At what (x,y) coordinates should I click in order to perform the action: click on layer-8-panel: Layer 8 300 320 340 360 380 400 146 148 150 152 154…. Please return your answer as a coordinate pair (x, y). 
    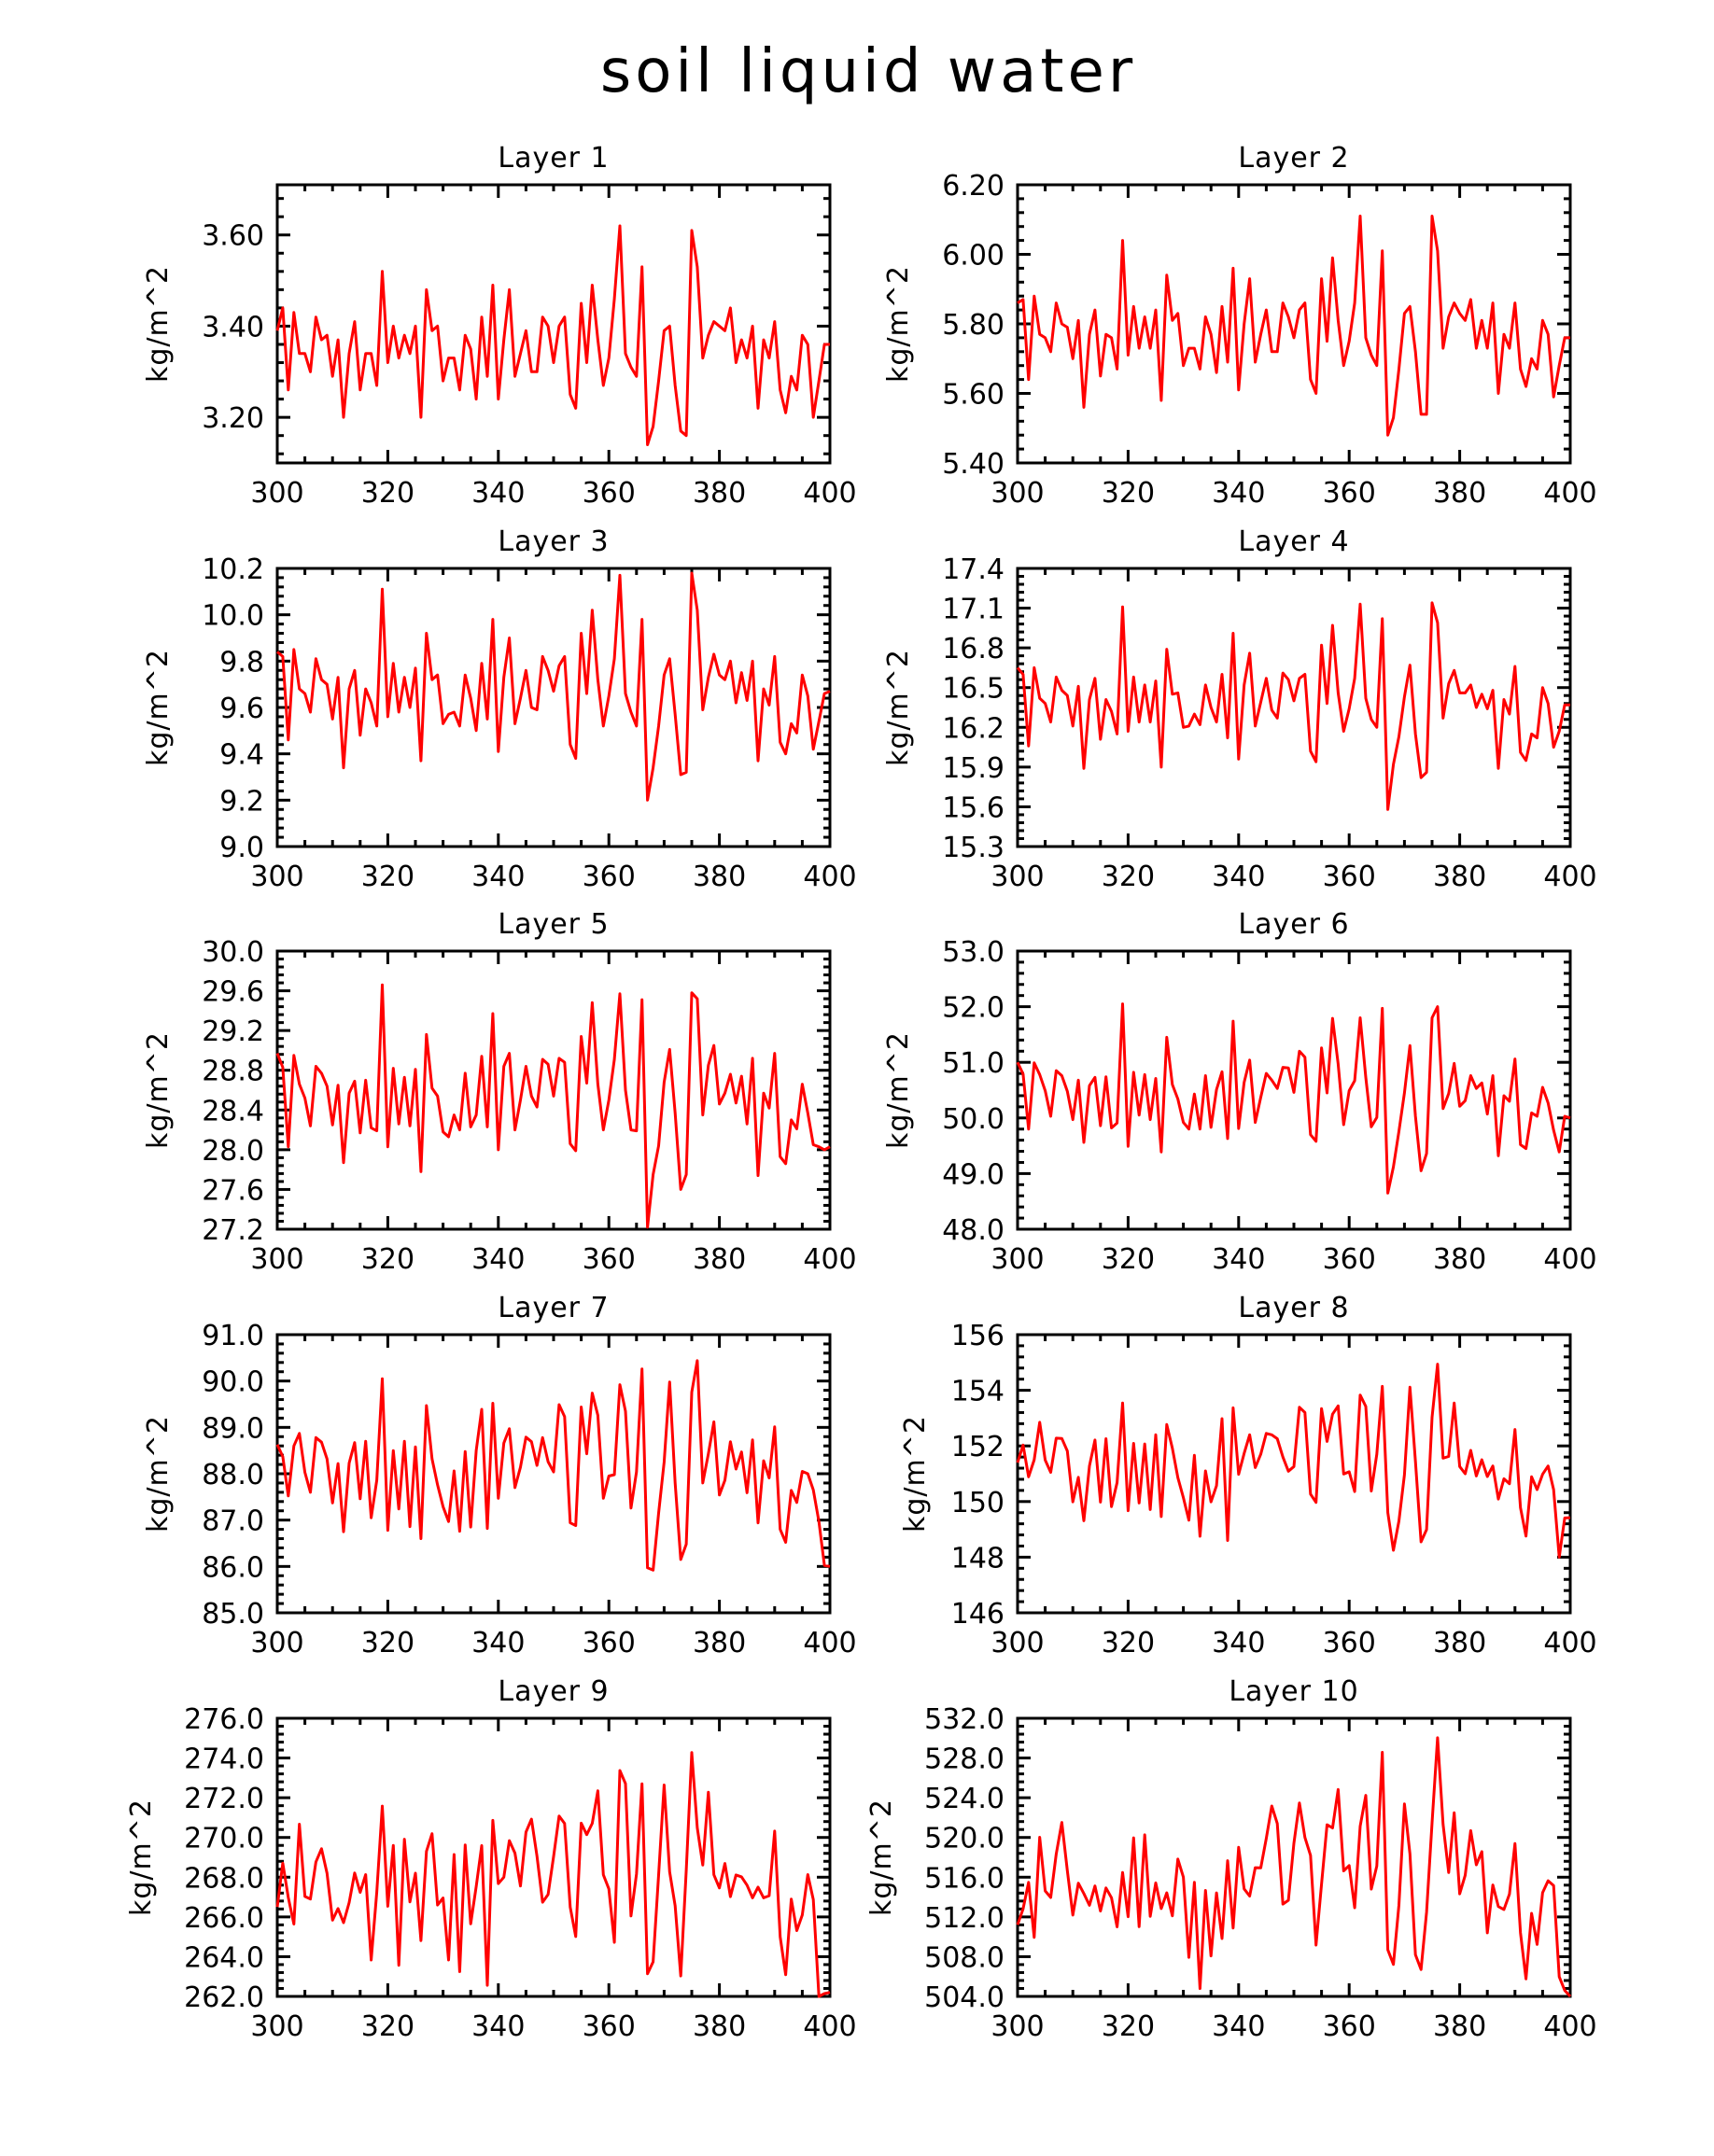
    Looking at the image, I should click on (1248, 1475).